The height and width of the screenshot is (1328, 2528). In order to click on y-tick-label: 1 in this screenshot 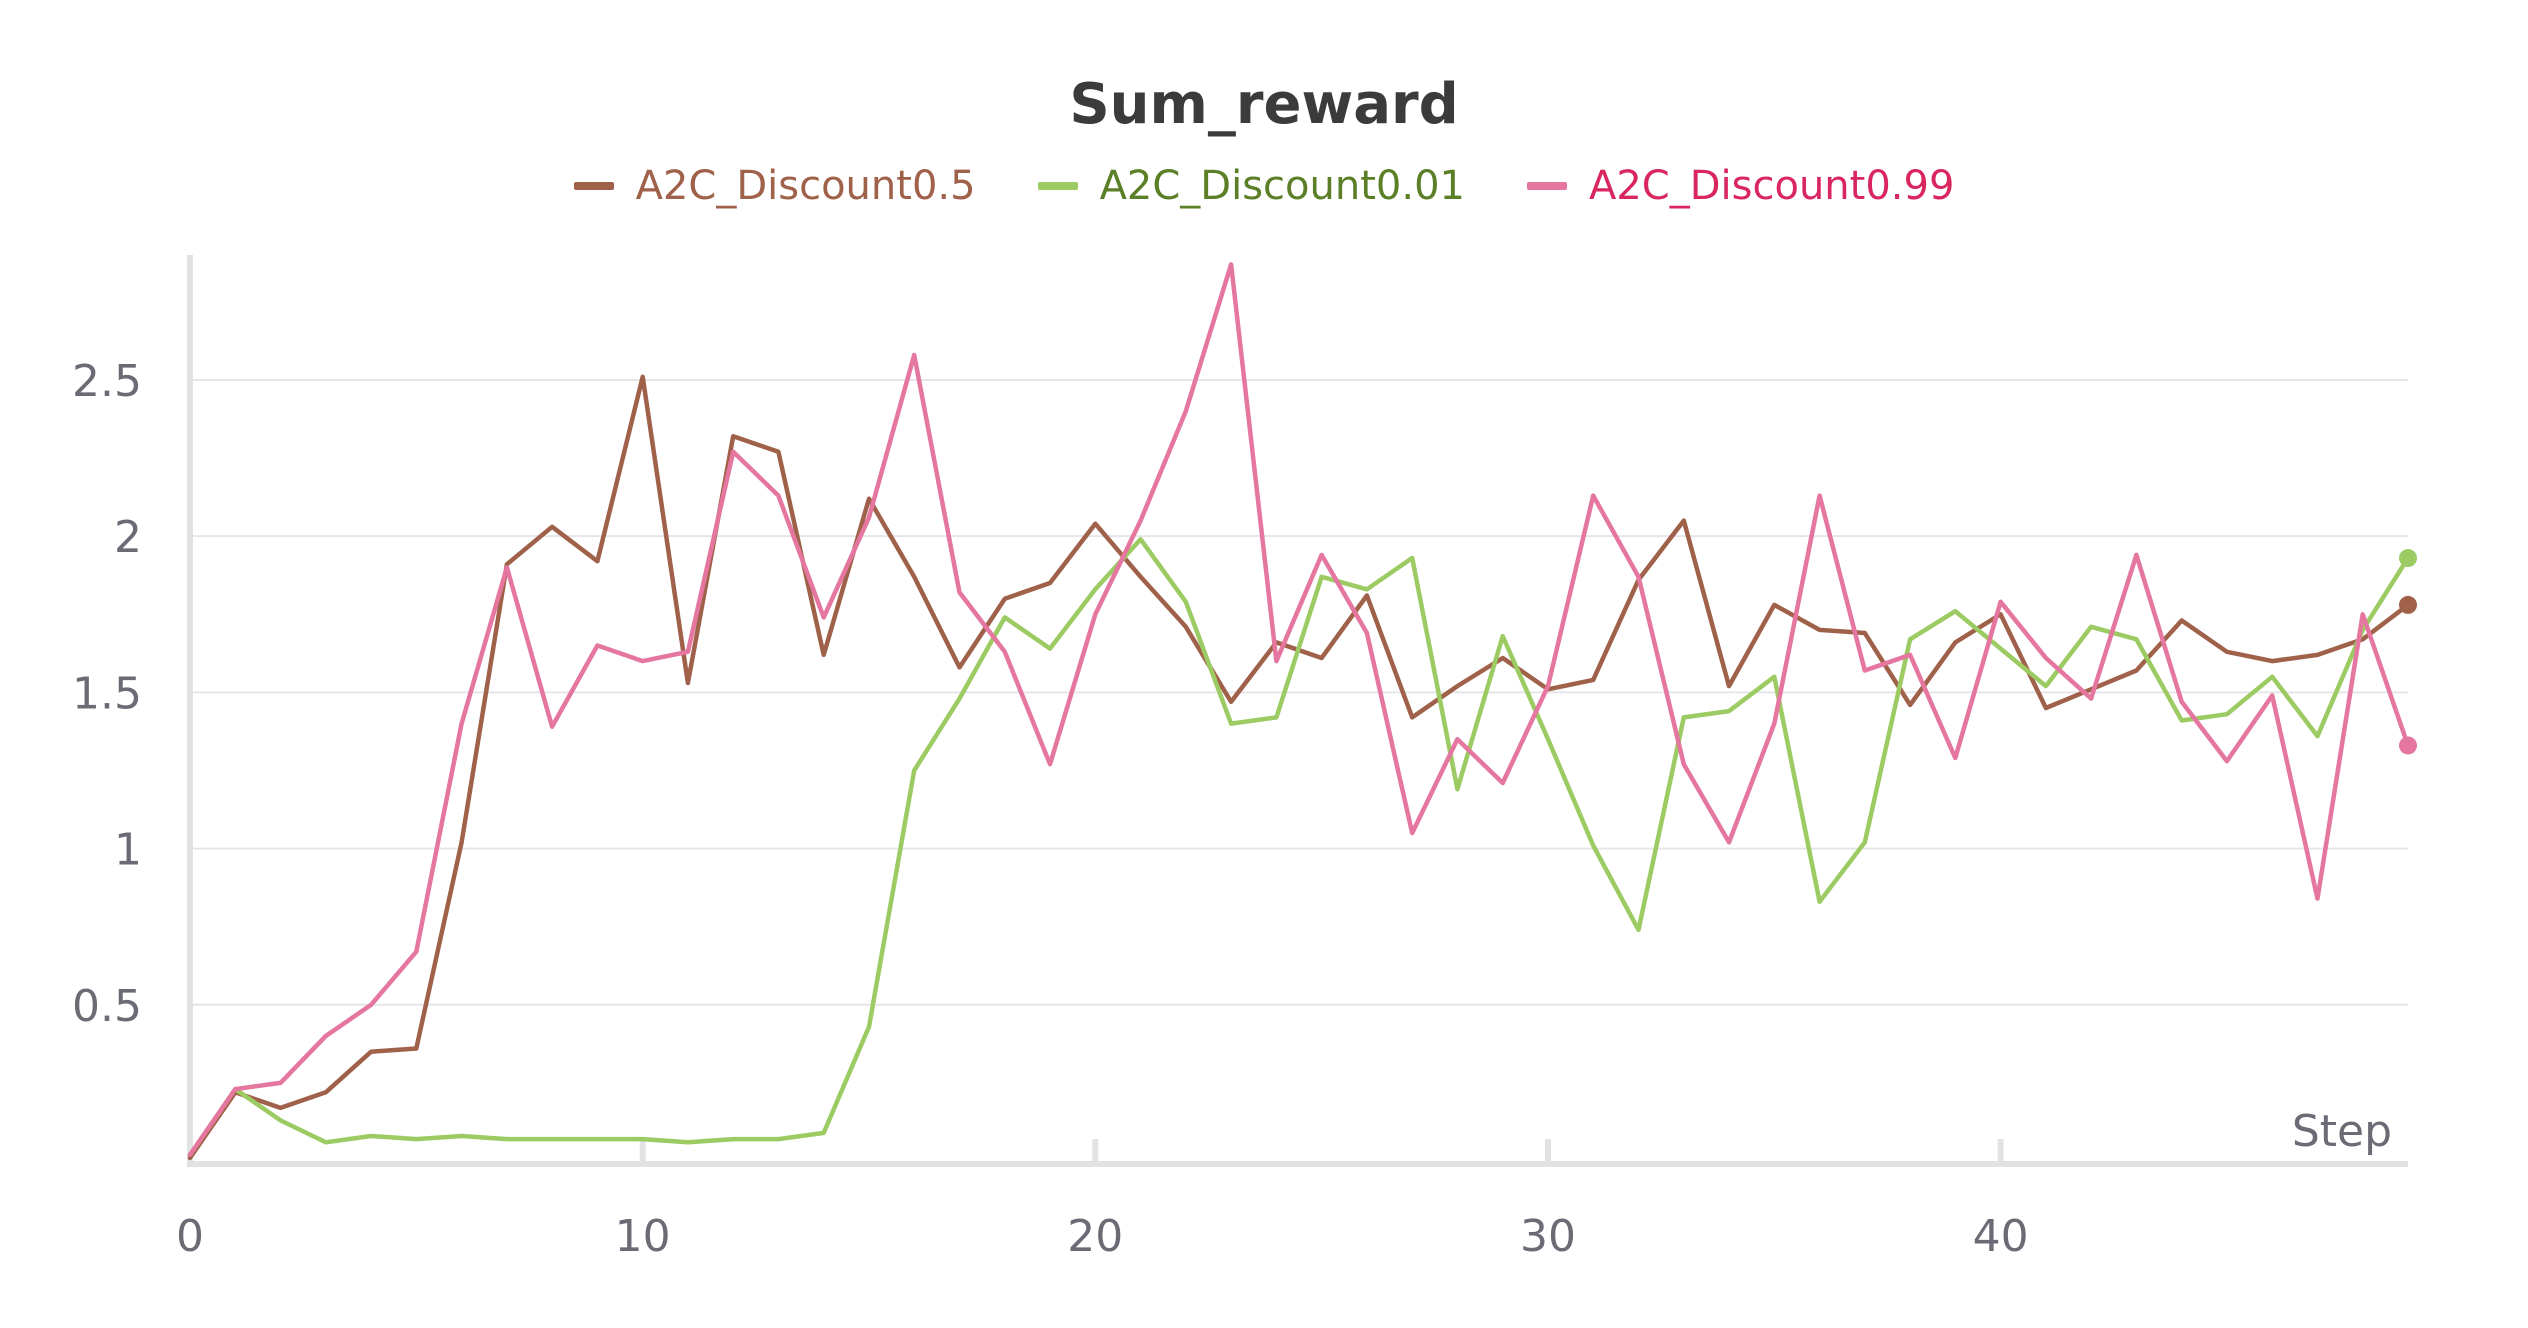, I will do `click(128, 850)`.